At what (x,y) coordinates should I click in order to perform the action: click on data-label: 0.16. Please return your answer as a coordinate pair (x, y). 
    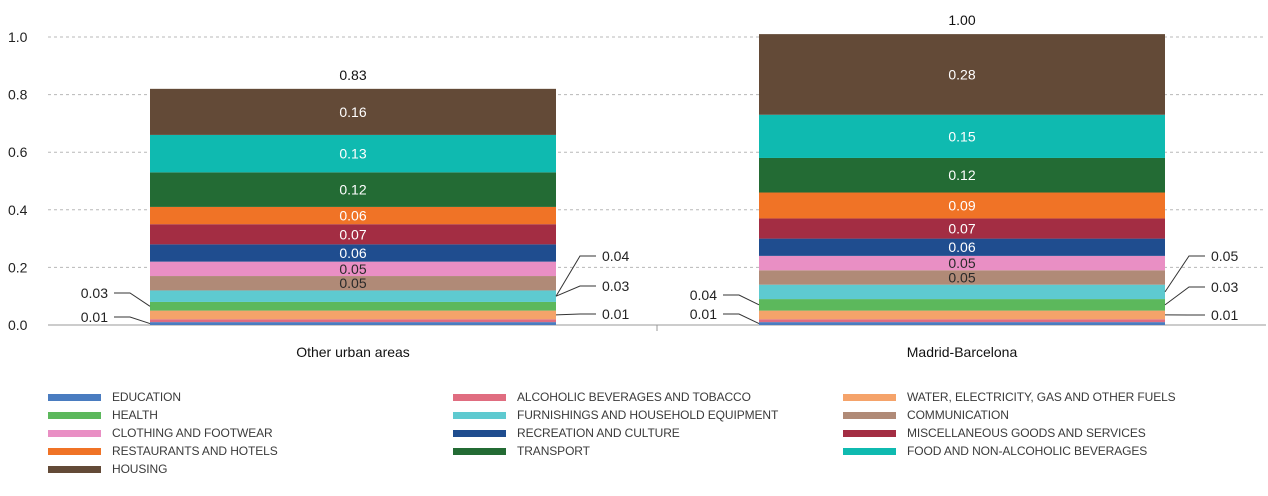
    Looking at the image, I should click on (352, 112).